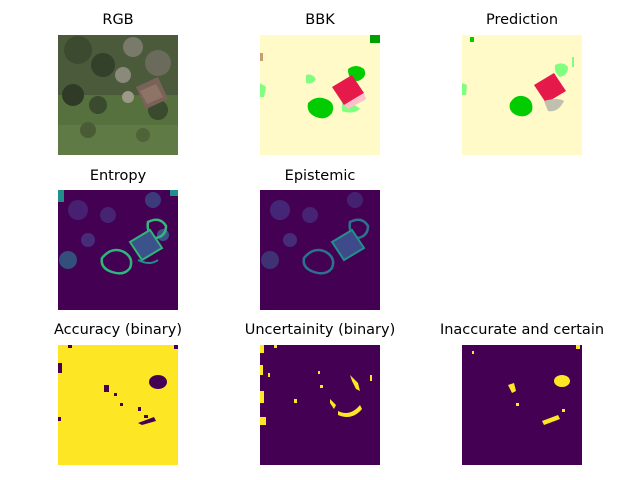 Image resolution: width=640 pixels, height=480 pixels. What do you see at coordinates (522, 95) in the screenshot?
I see `prediction-image` at bounding box center [522, 95].